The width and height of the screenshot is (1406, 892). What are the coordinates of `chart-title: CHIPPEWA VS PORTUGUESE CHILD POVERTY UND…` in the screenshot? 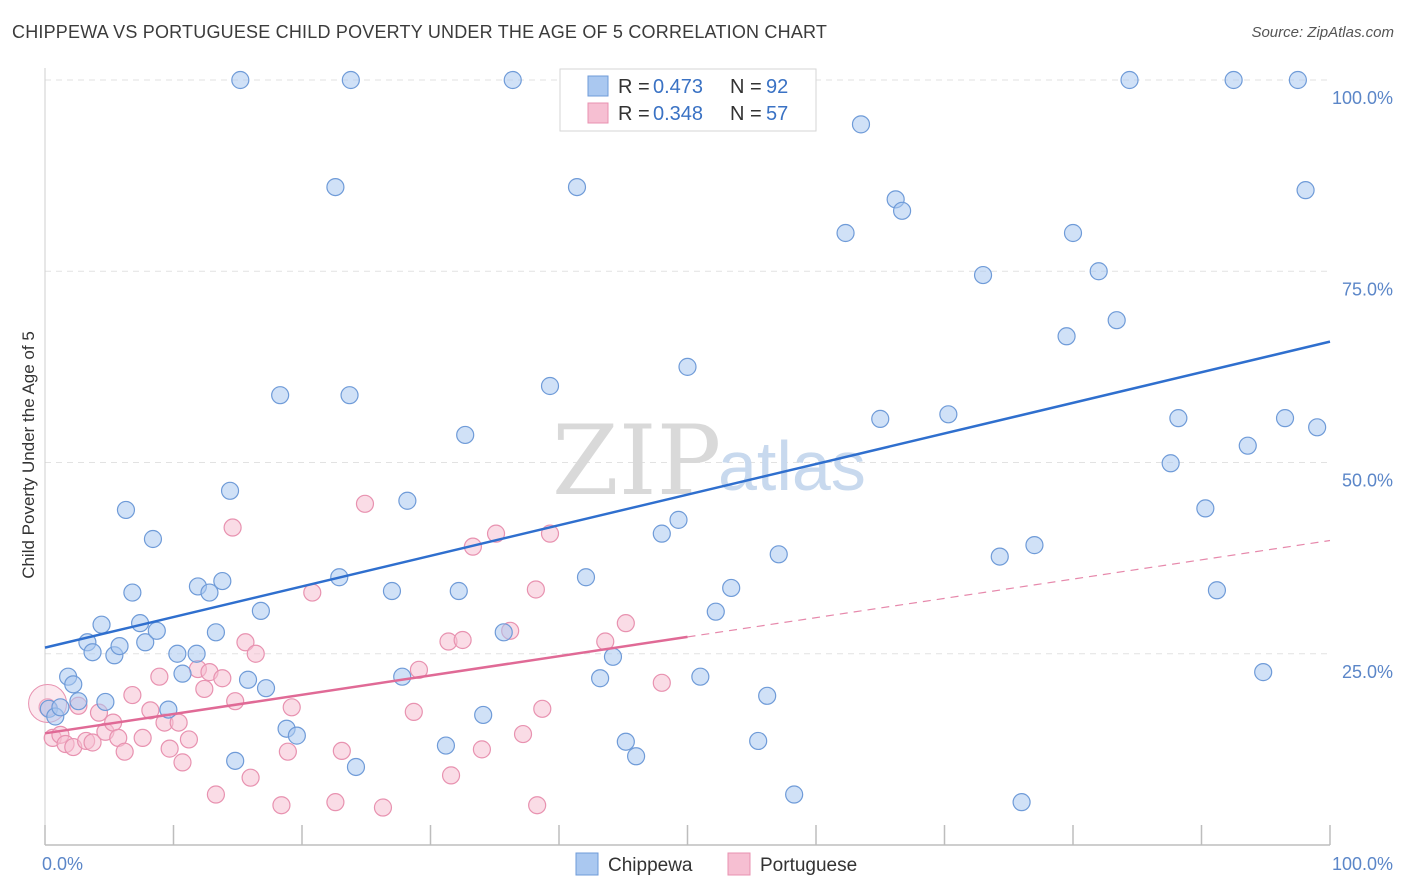 It's located at (420, 32).